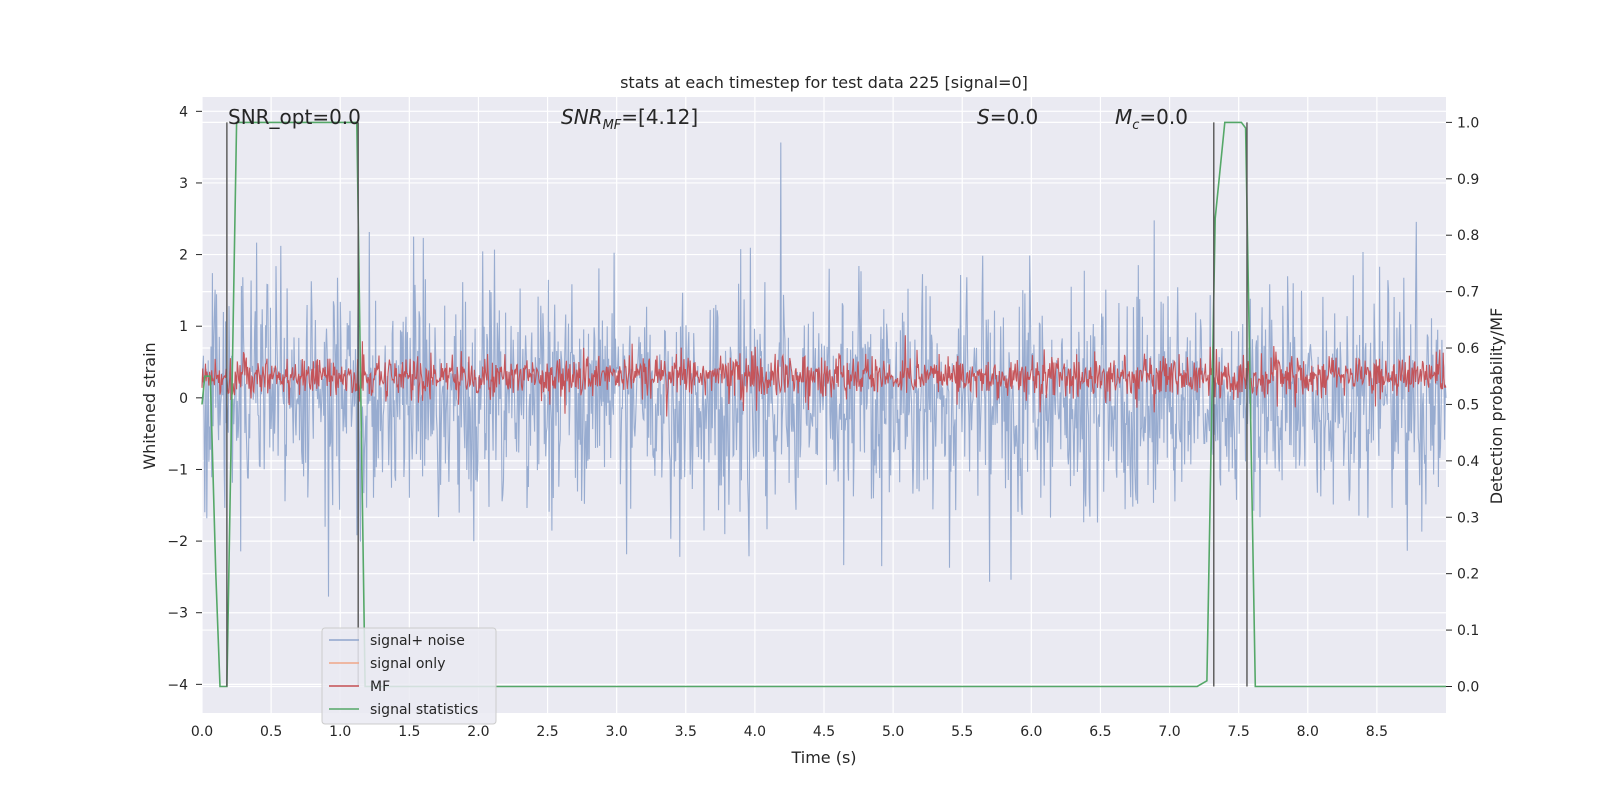  Describe the element at coordinates (1468, 123) in the screenshot. I see `y-tick-label-right: 1.0` at that location.